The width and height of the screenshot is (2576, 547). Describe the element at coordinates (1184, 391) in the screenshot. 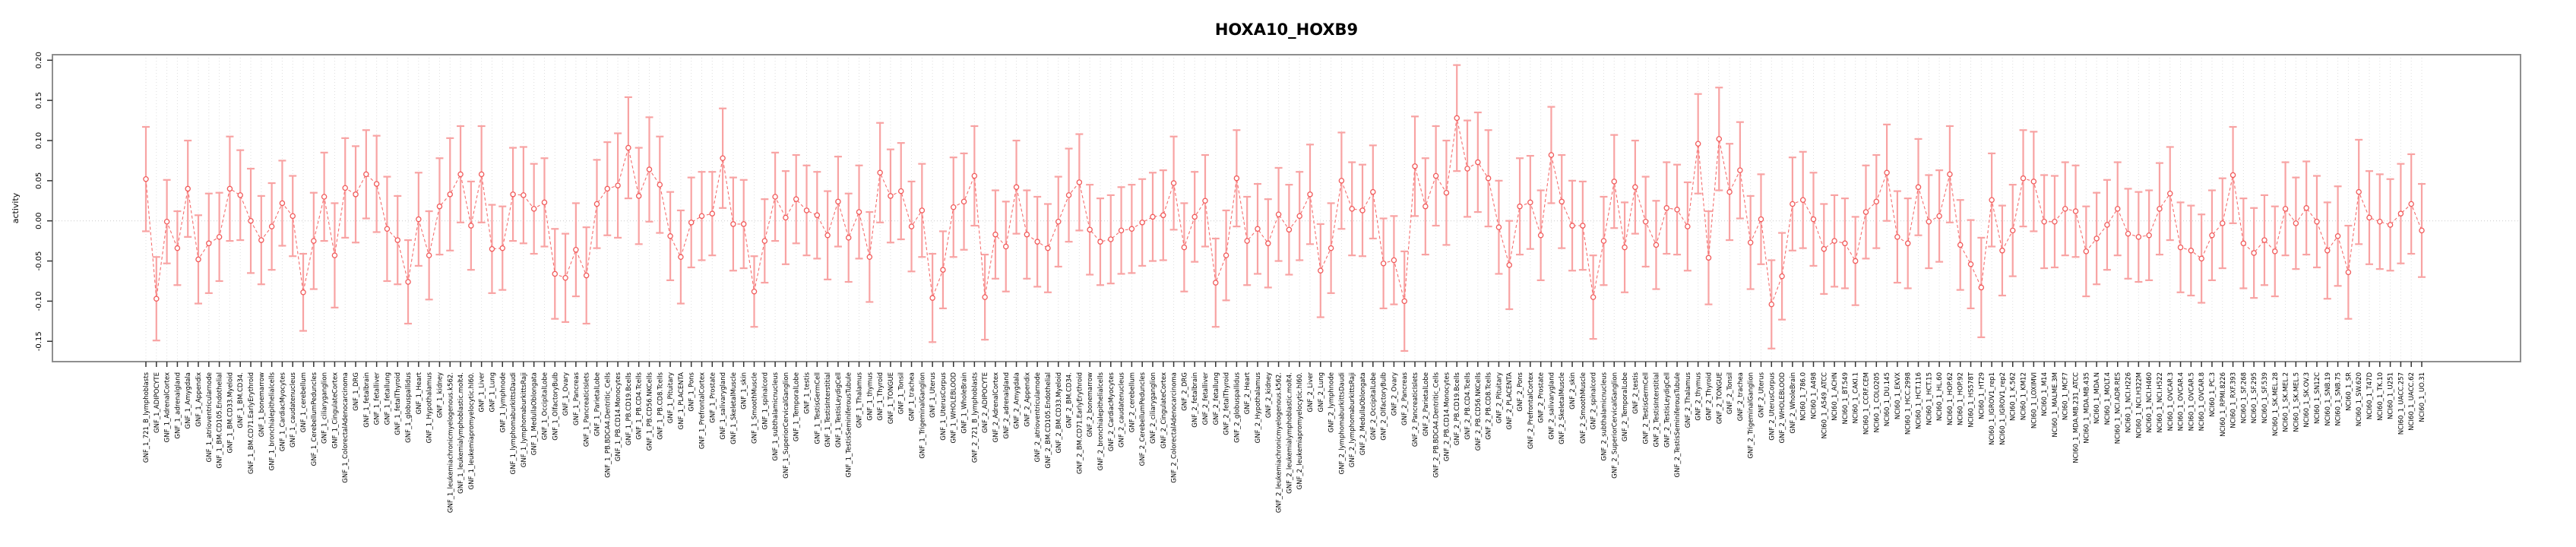

I see `x-tick-label: GNF_2_DRG` at that location.